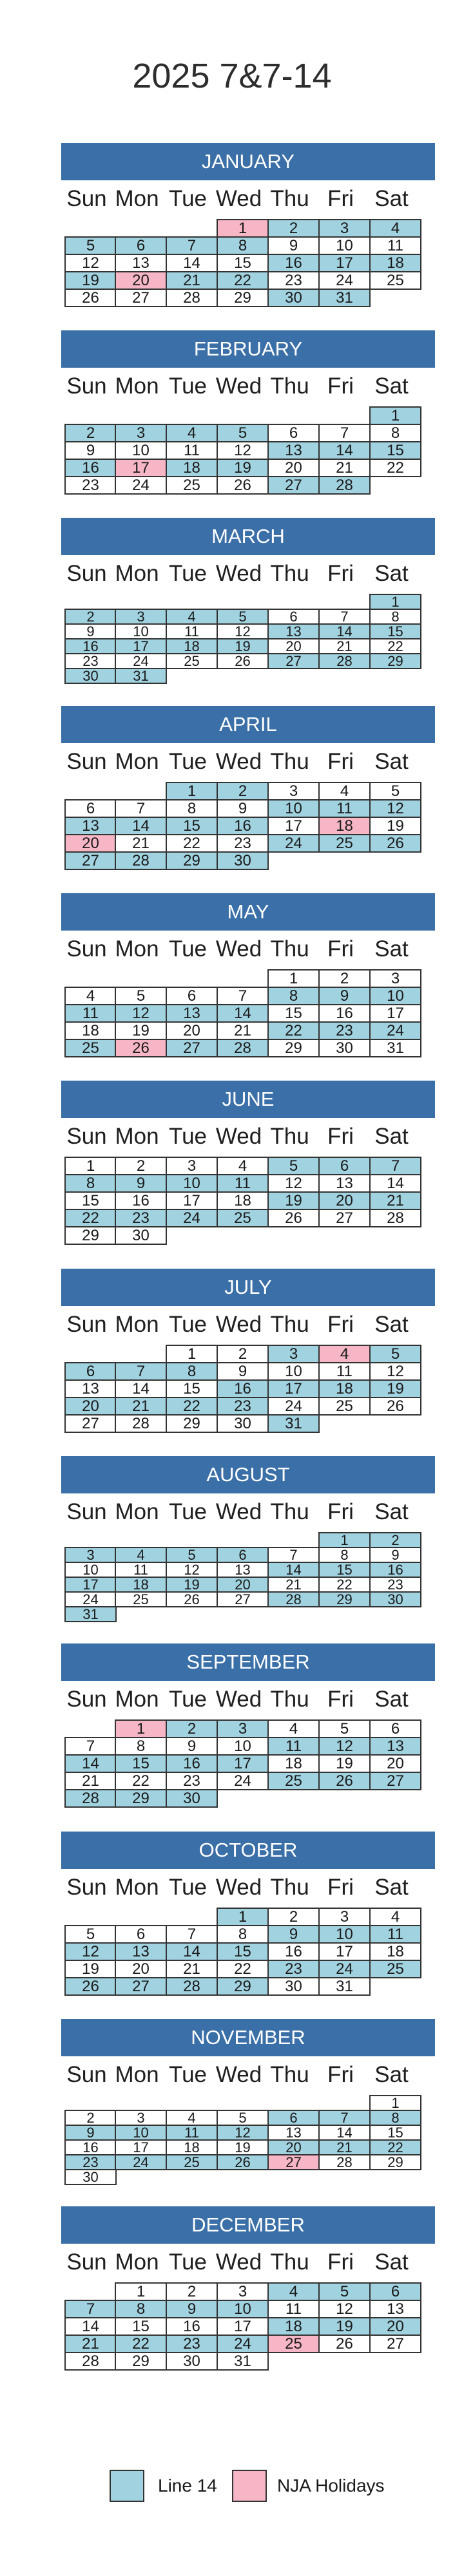 The height and width of the screenshot is (2576, 464). I want to click on weekday-label: Mon, so click(137, 1888).